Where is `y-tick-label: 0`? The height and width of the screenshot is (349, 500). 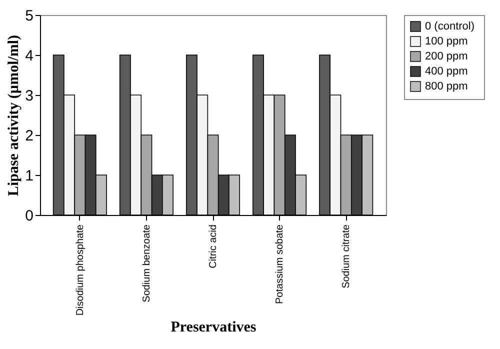
y-tick-label: 0 is located at coordinates (29, 216).